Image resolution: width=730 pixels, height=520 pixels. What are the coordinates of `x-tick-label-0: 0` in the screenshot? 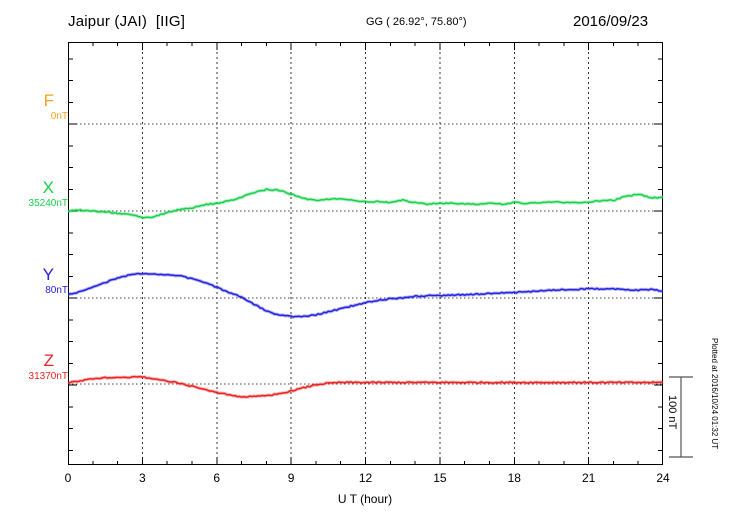 It's located at (68, 478).